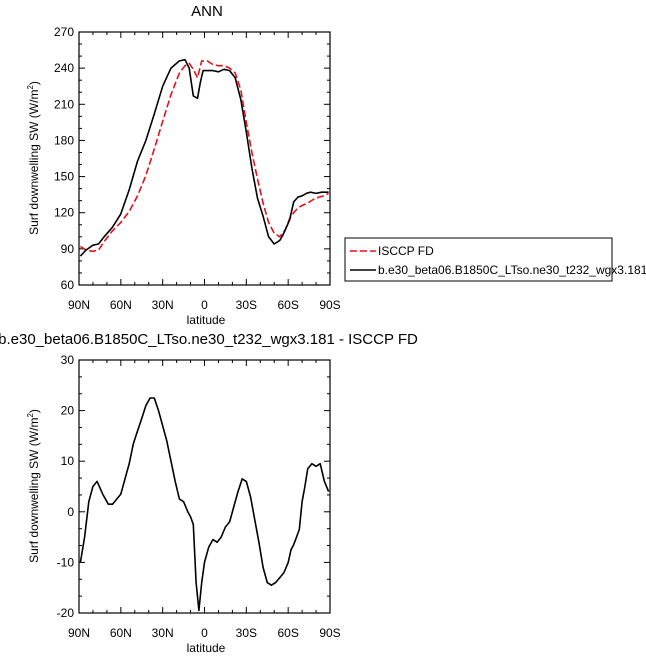 The width and height of the screenshot is (646, 659). What do you see at coordinates (64, 140) in the screenshot?
I see `y-tick-label: 180` at bounding box center [64, 140].